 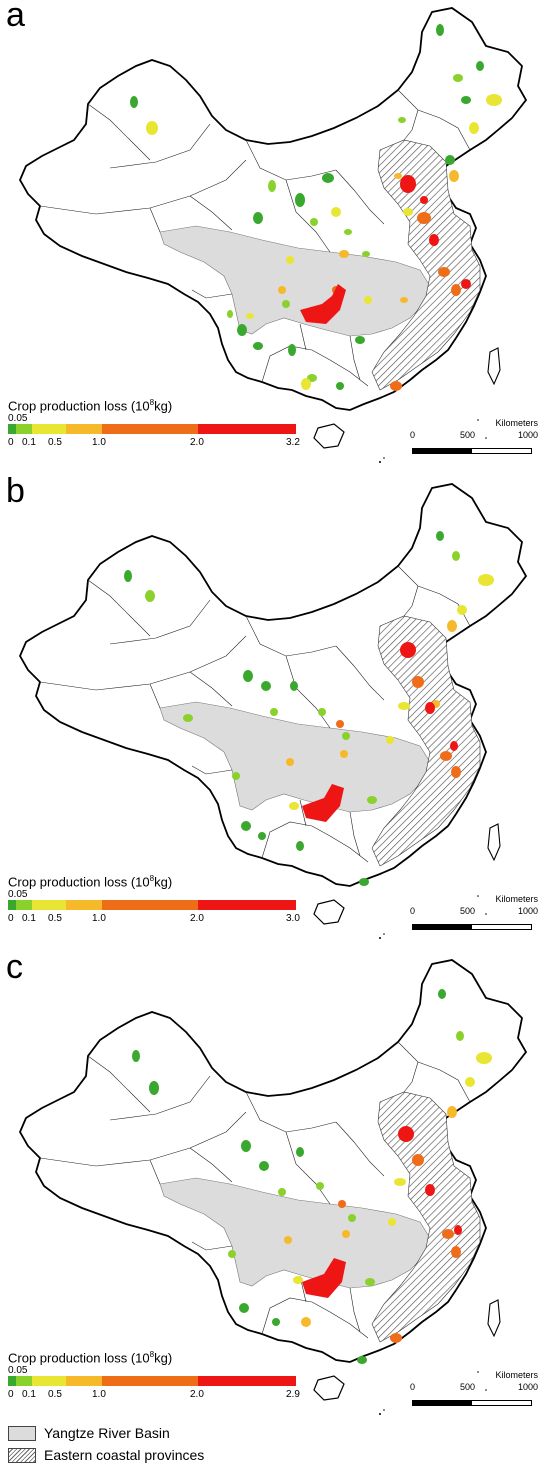 I want to click on panel-label: a, so click(x=15, y=17).